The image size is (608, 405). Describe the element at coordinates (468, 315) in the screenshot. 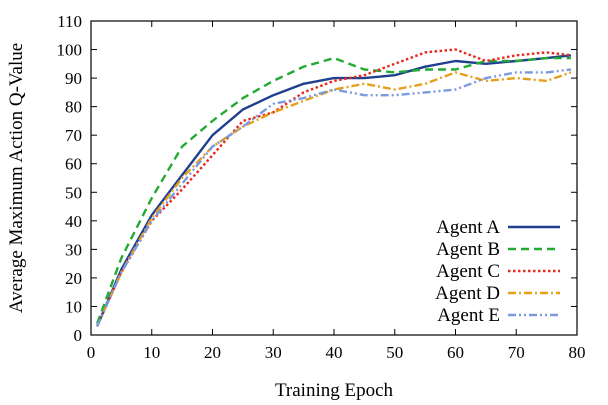

I see `legend-label: Agent E` at that location.